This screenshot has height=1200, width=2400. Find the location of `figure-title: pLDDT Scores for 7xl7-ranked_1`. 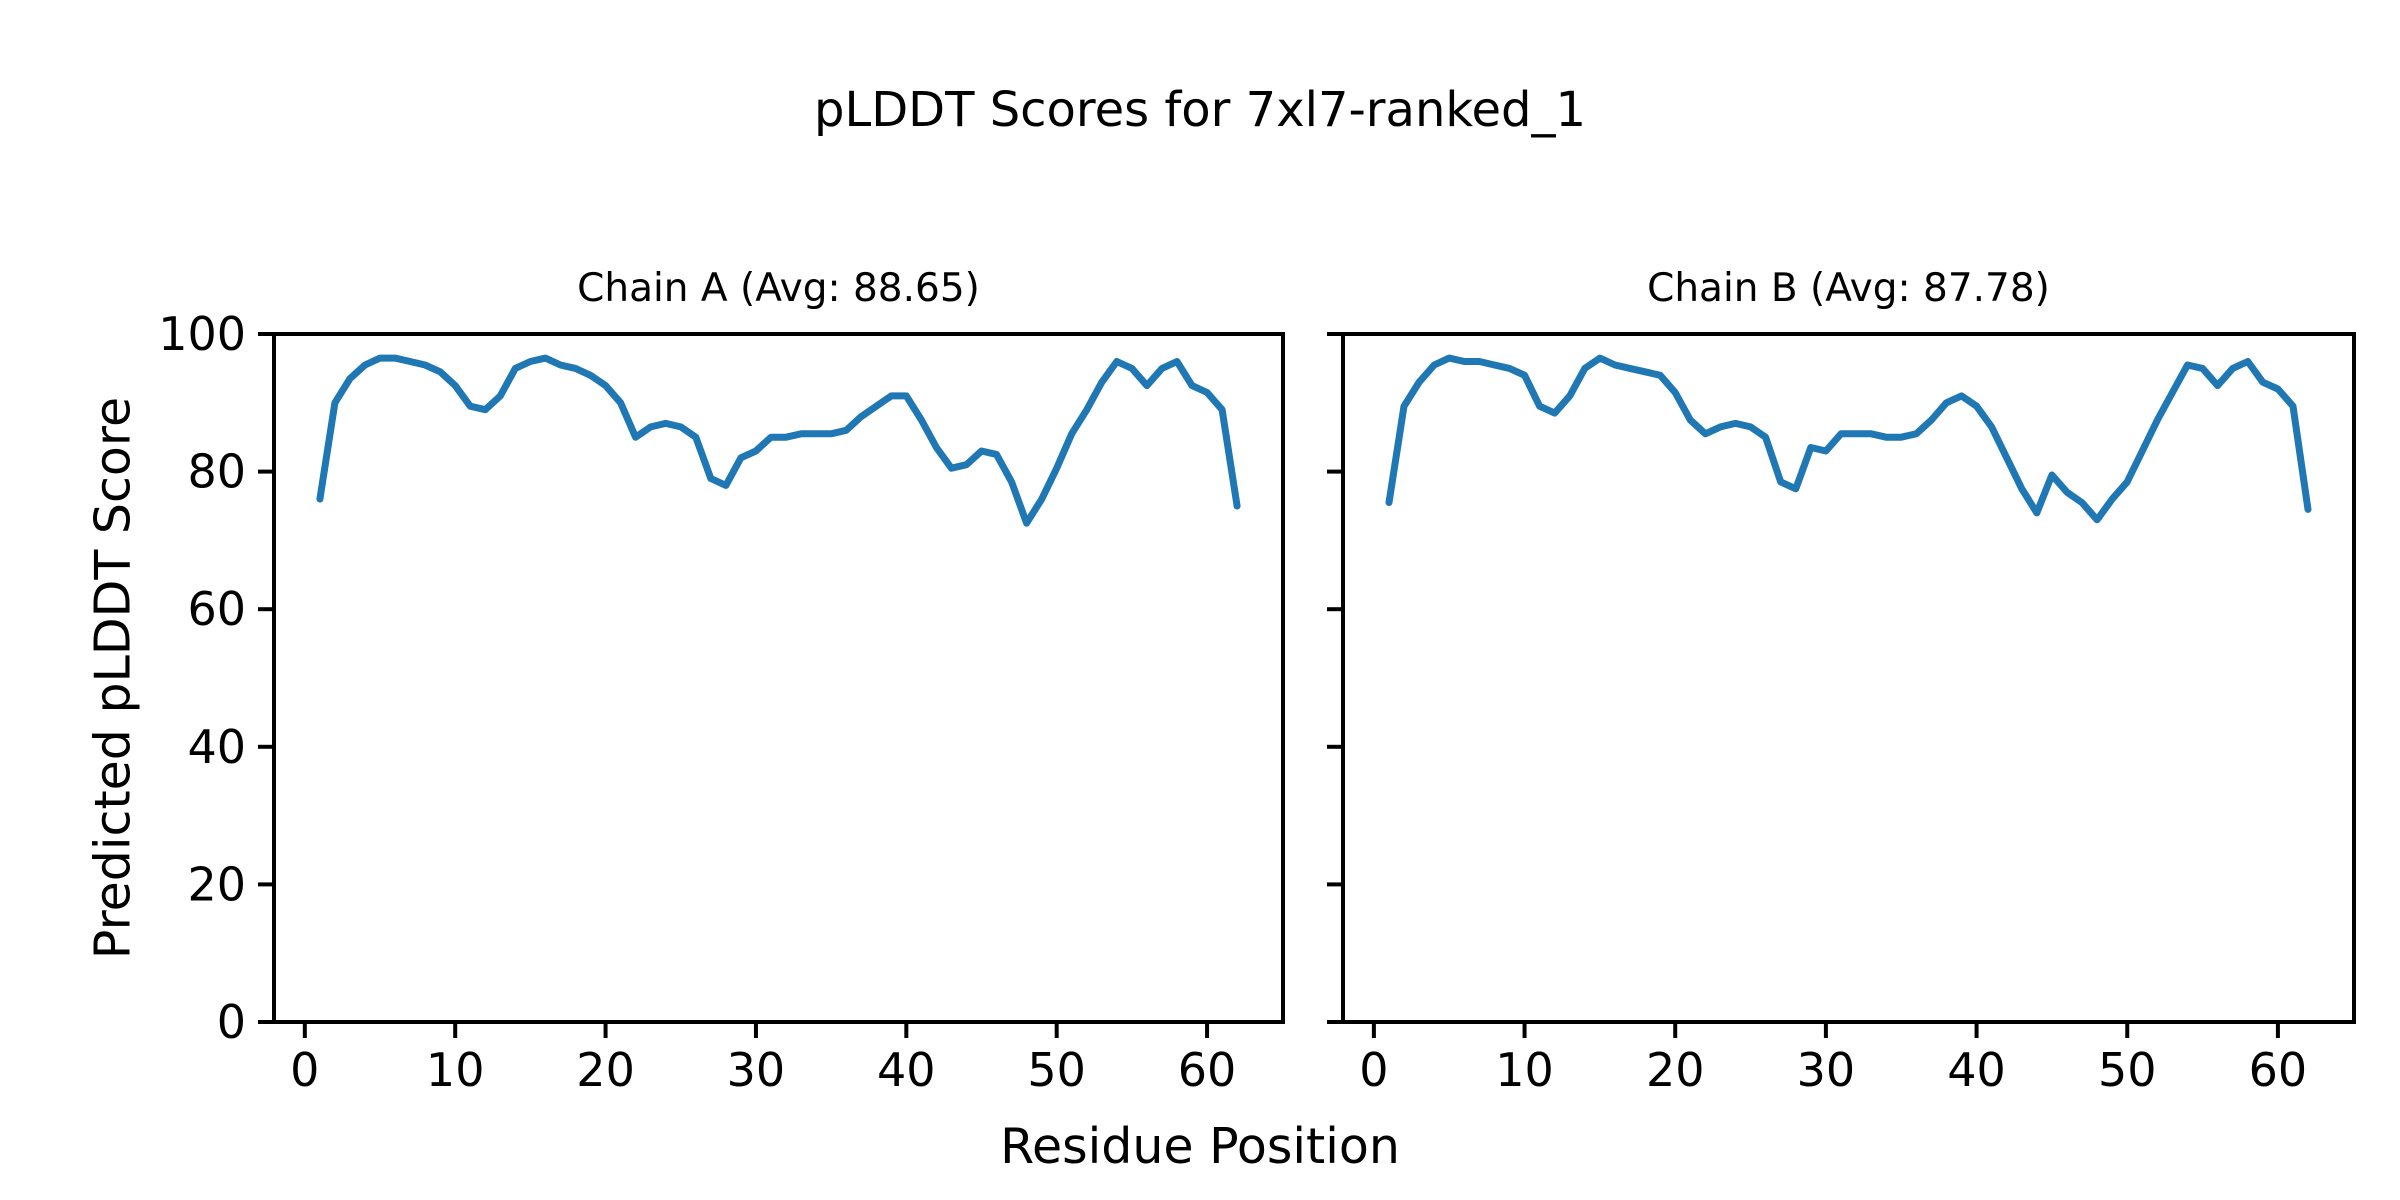

figure-title: pLDDT Scores for 7xl7-ranked_1 is located at coordinates (1199, 110).